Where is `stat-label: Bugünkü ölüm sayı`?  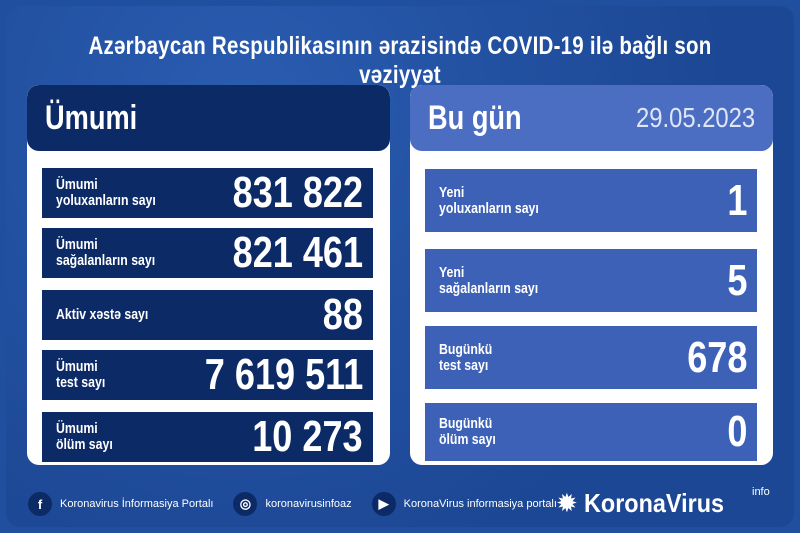
stat-label: Bugünkü ölüm sayı is located at coordinates (467, 431).